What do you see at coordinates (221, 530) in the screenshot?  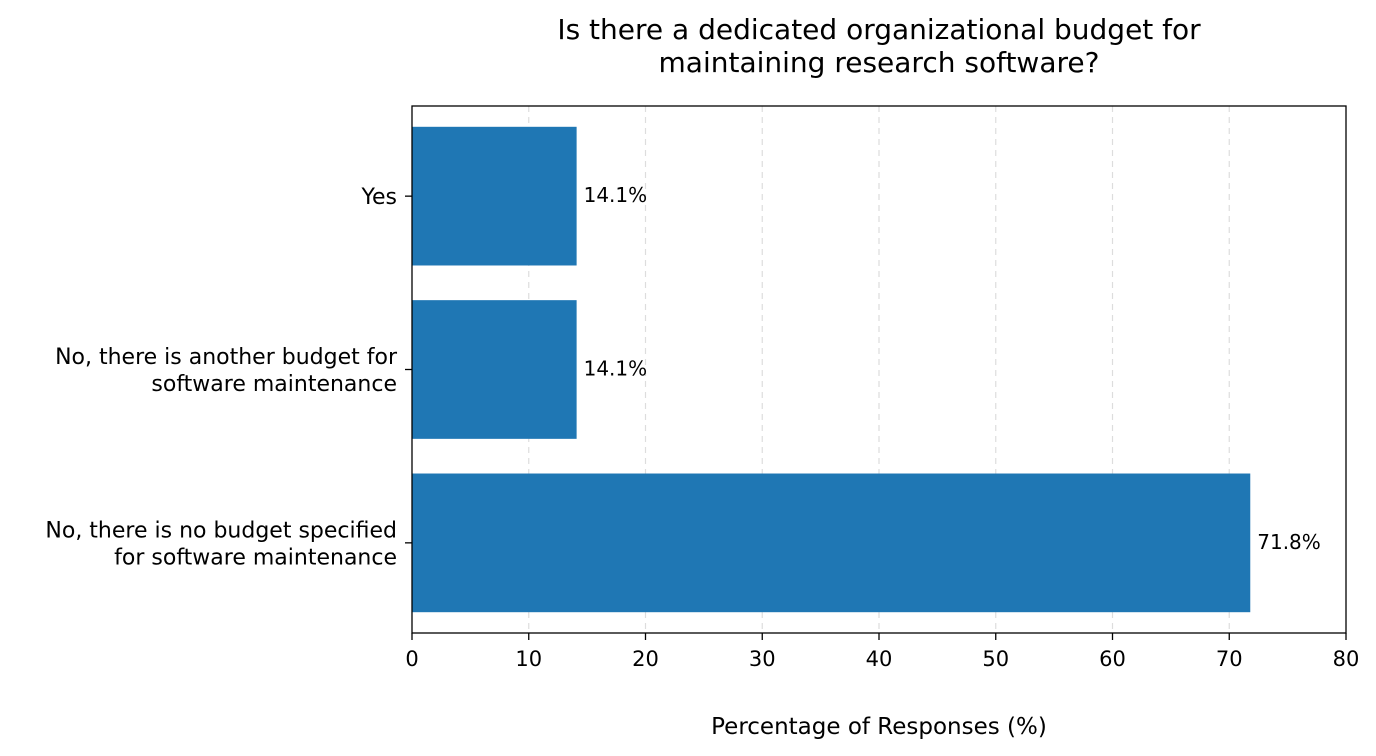 I see `y-category-label: No, there is no budget specified` at bounding box center [221, 530].